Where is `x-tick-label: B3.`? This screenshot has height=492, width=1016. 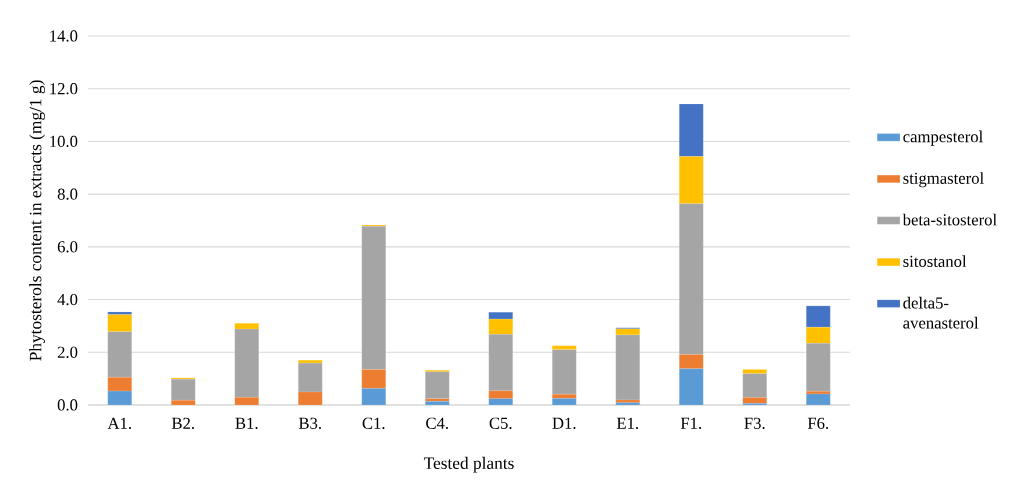
x-tick-label: B3. is located at coordinates (309, 423).